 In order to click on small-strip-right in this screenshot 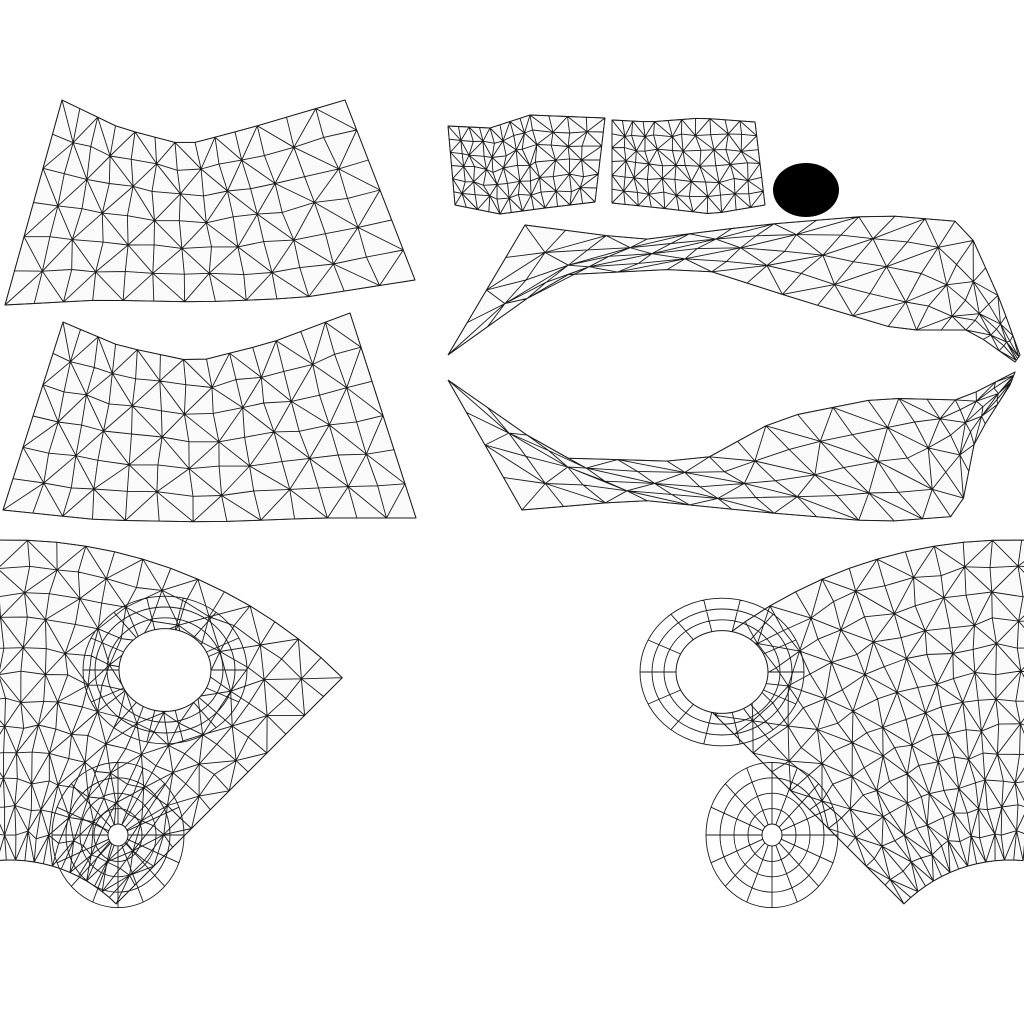, I will do `click(688, 166)`.